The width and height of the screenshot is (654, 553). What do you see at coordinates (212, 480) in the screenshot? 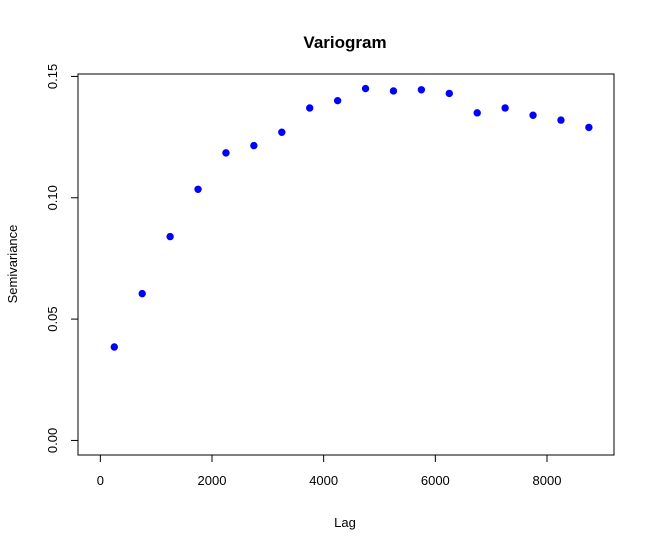
I see `x-tick-label: 2000` at bounding box center [212, 480].